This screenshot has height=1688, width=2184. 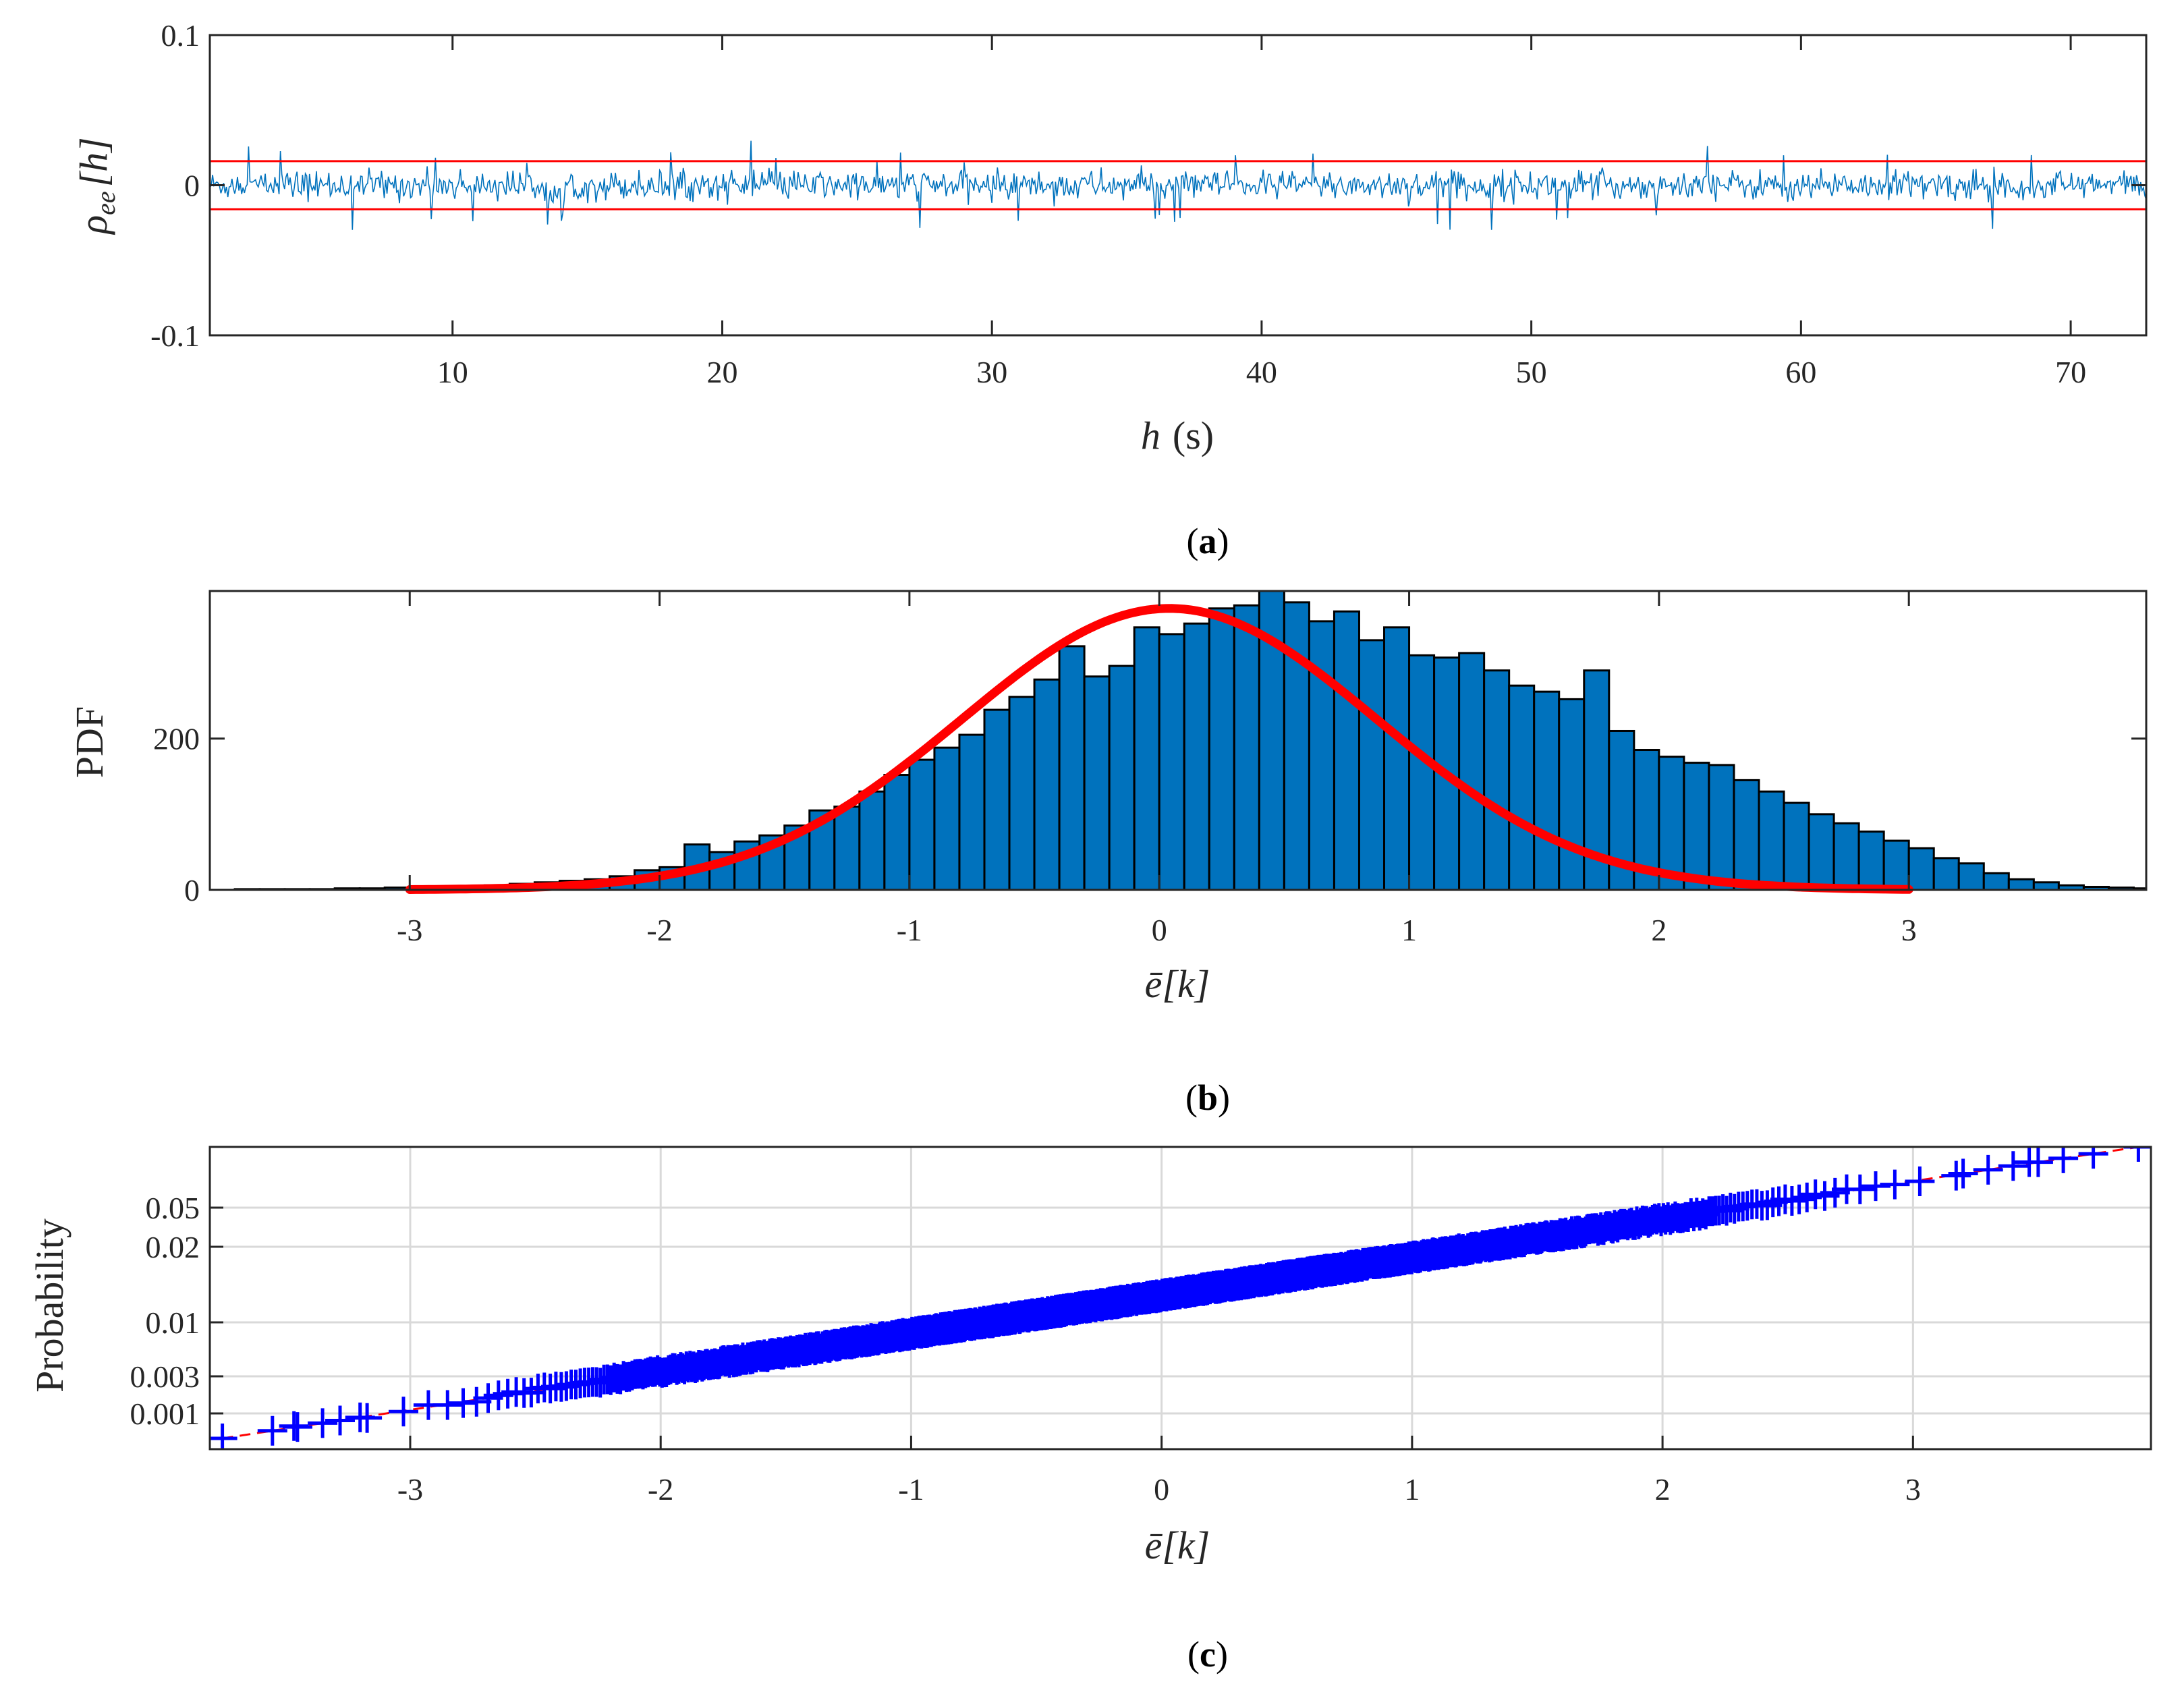 I want to click on y-tick-label: 0.02, so click(x=173, y=1247).